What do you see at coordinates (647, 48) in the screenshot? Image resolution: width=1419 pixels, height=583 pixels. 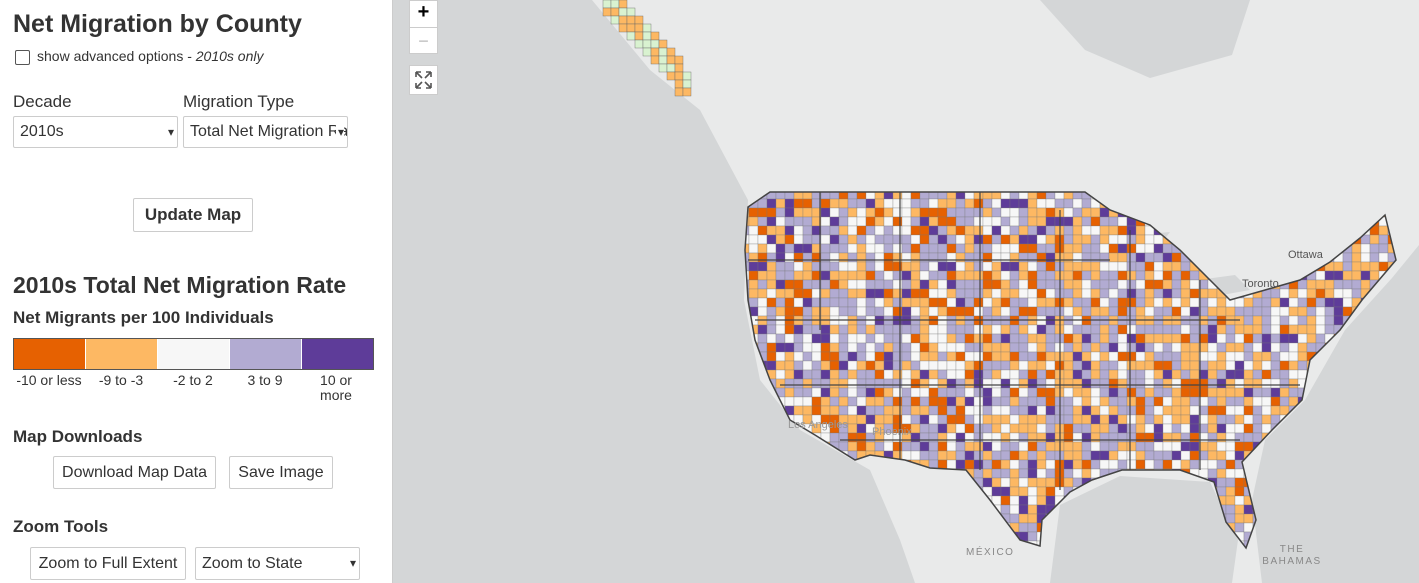 I see `alaska-counties` at bounding box center [647, 48].